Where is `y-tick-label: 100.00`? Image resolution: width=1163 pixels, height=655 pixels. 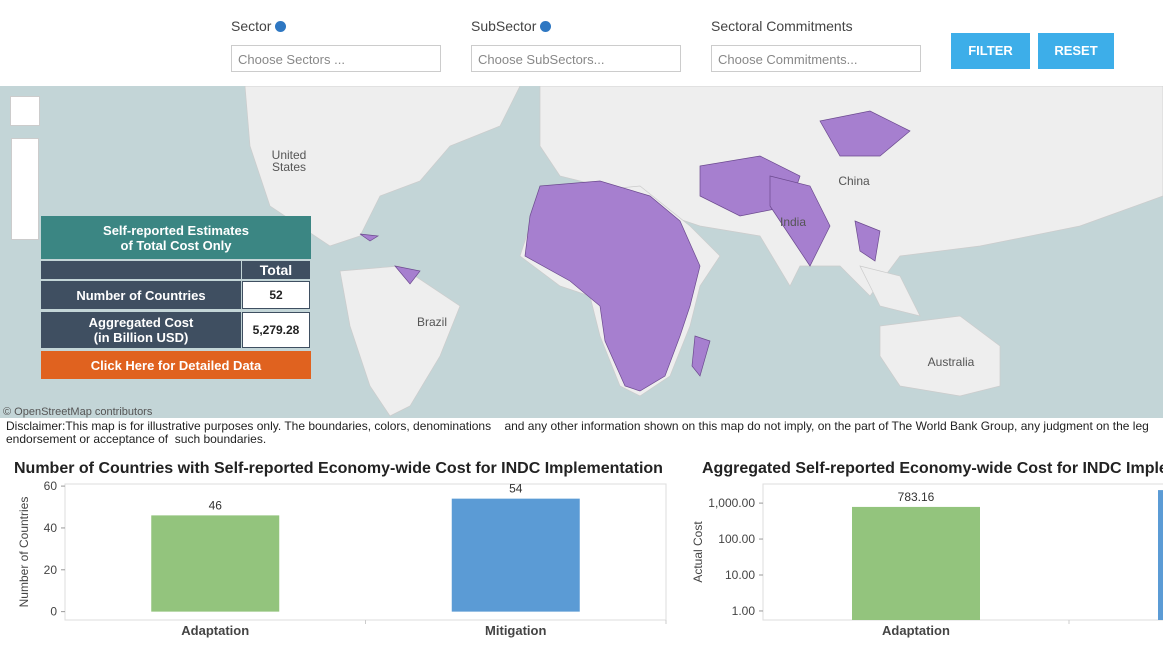 y-tick-label: 100.00 is located at coordinates (736, 539).